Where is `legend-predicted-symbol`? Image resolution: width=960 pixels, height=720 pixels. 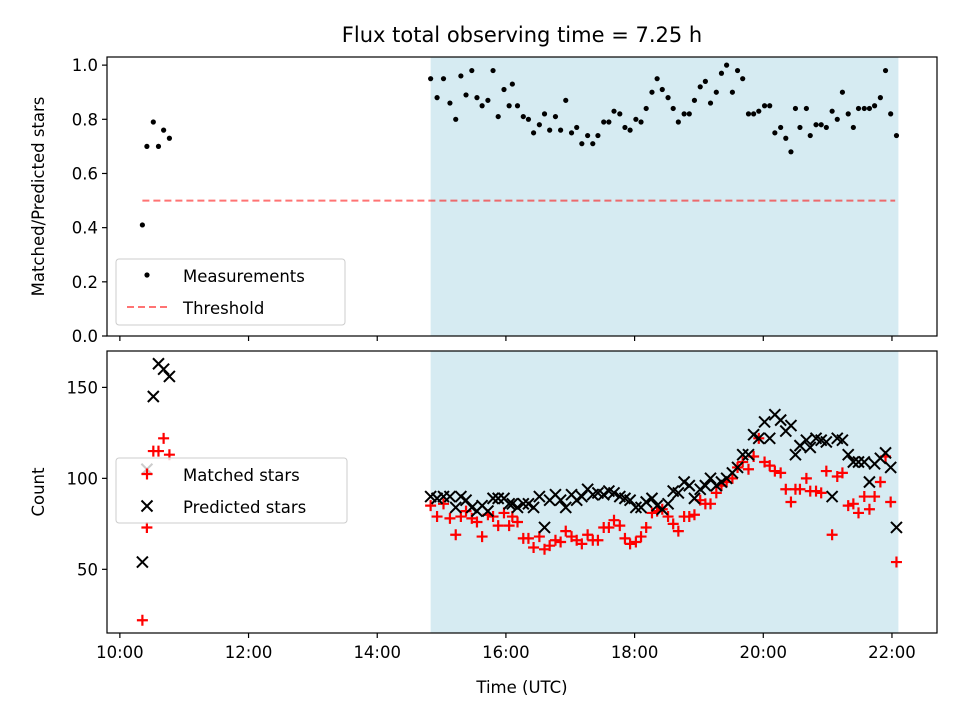
legend-predicted-symbol is located at coordinates (147, 506).